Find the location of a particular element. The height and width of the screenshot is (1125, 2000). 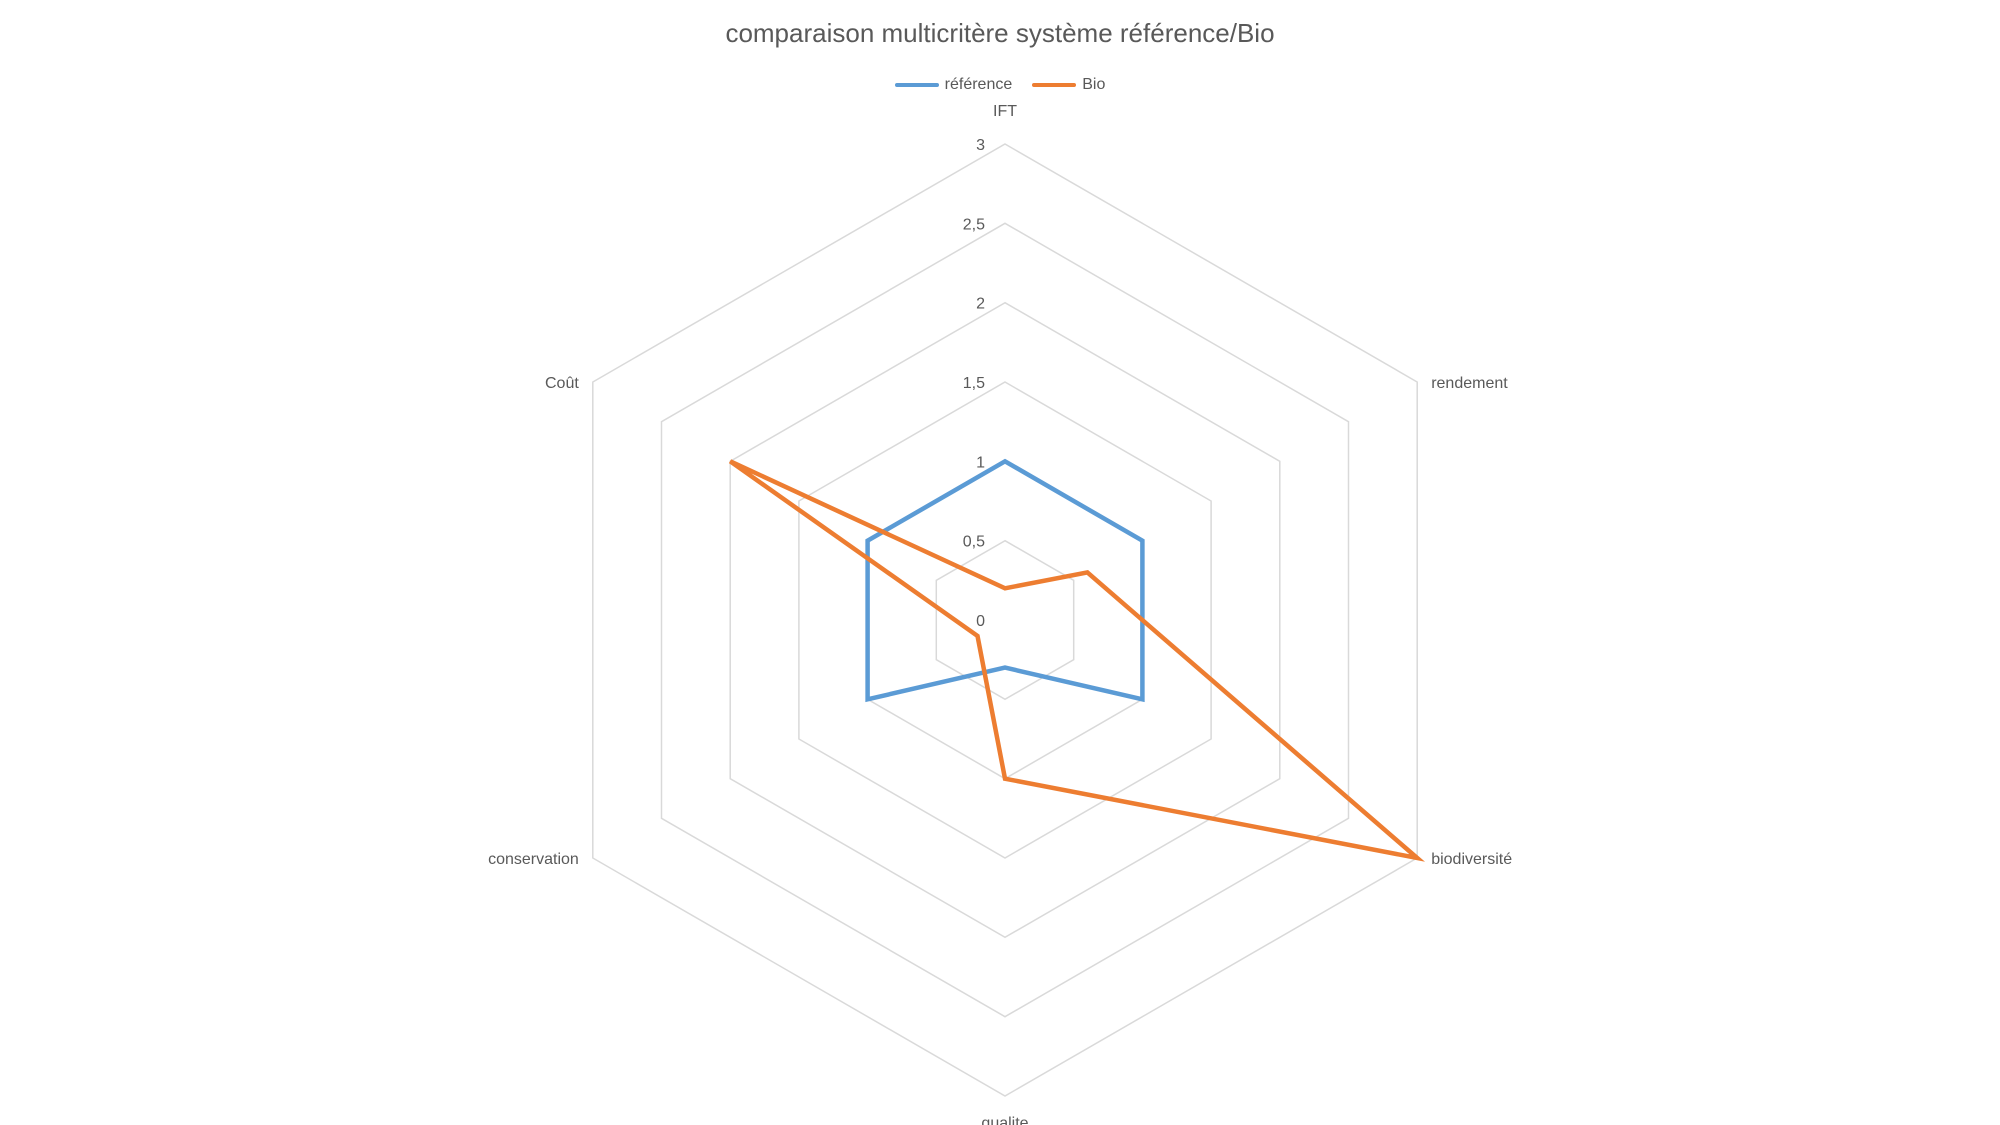

legend-swatch-bio is located at coordinates (1054, 85).